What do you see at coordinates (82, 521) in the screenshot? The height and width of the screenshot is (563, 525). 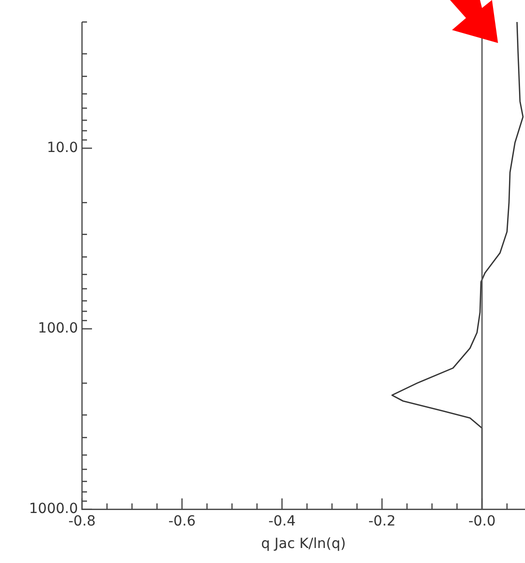 I see `x-tick-label: -0.8` at bounding box center [82, 521].